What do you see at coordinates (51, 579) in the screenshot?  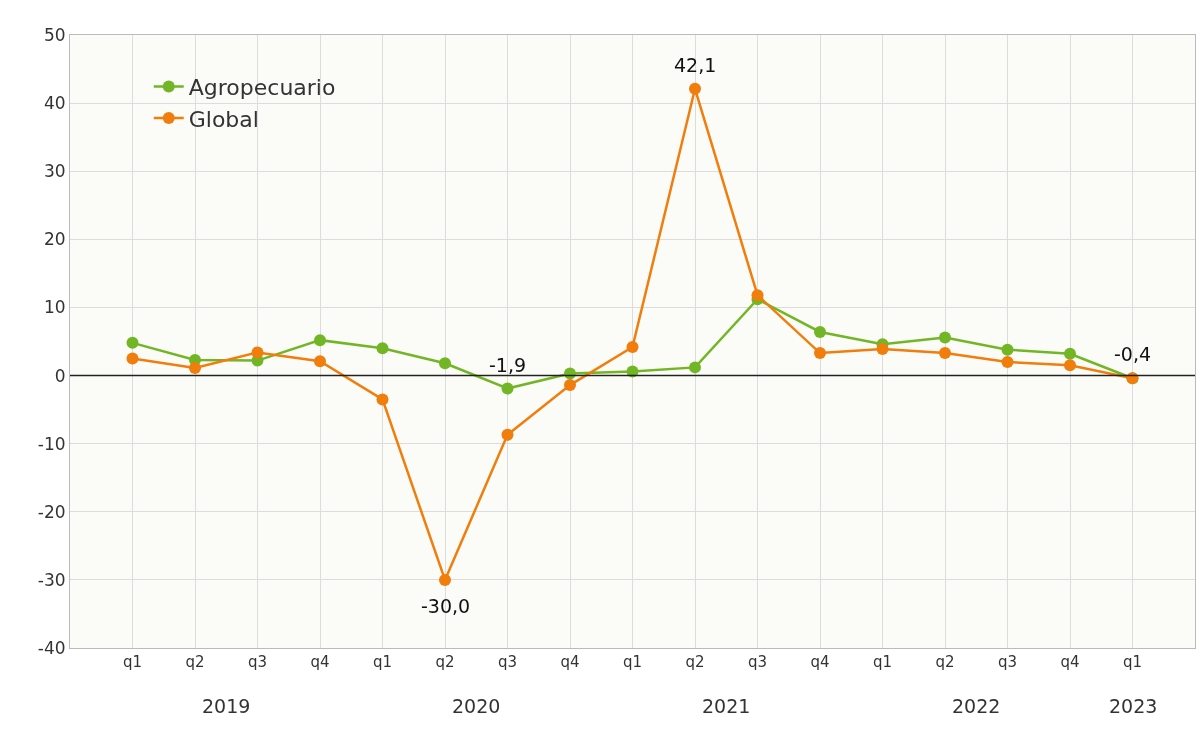 I see `y-tick-label: -30` at bounding box center [51, 579].